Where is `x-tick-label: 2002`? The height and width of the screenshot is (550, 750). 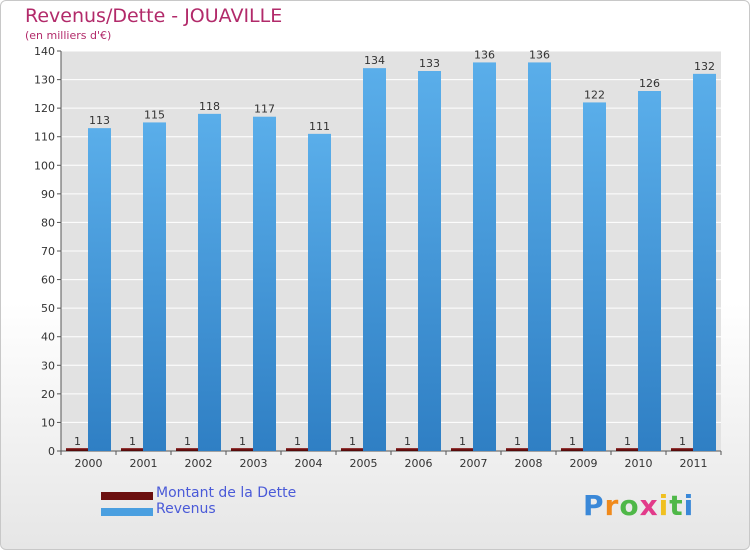 x-tick-label: 2002 is located at coordinates (199, 463).